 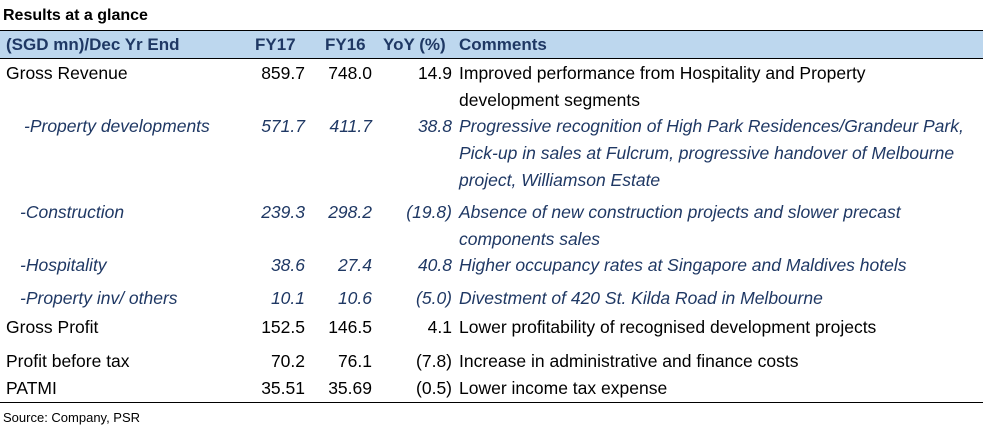 I want to click on row-fy16: 10.6, so click(x=354, y=298).